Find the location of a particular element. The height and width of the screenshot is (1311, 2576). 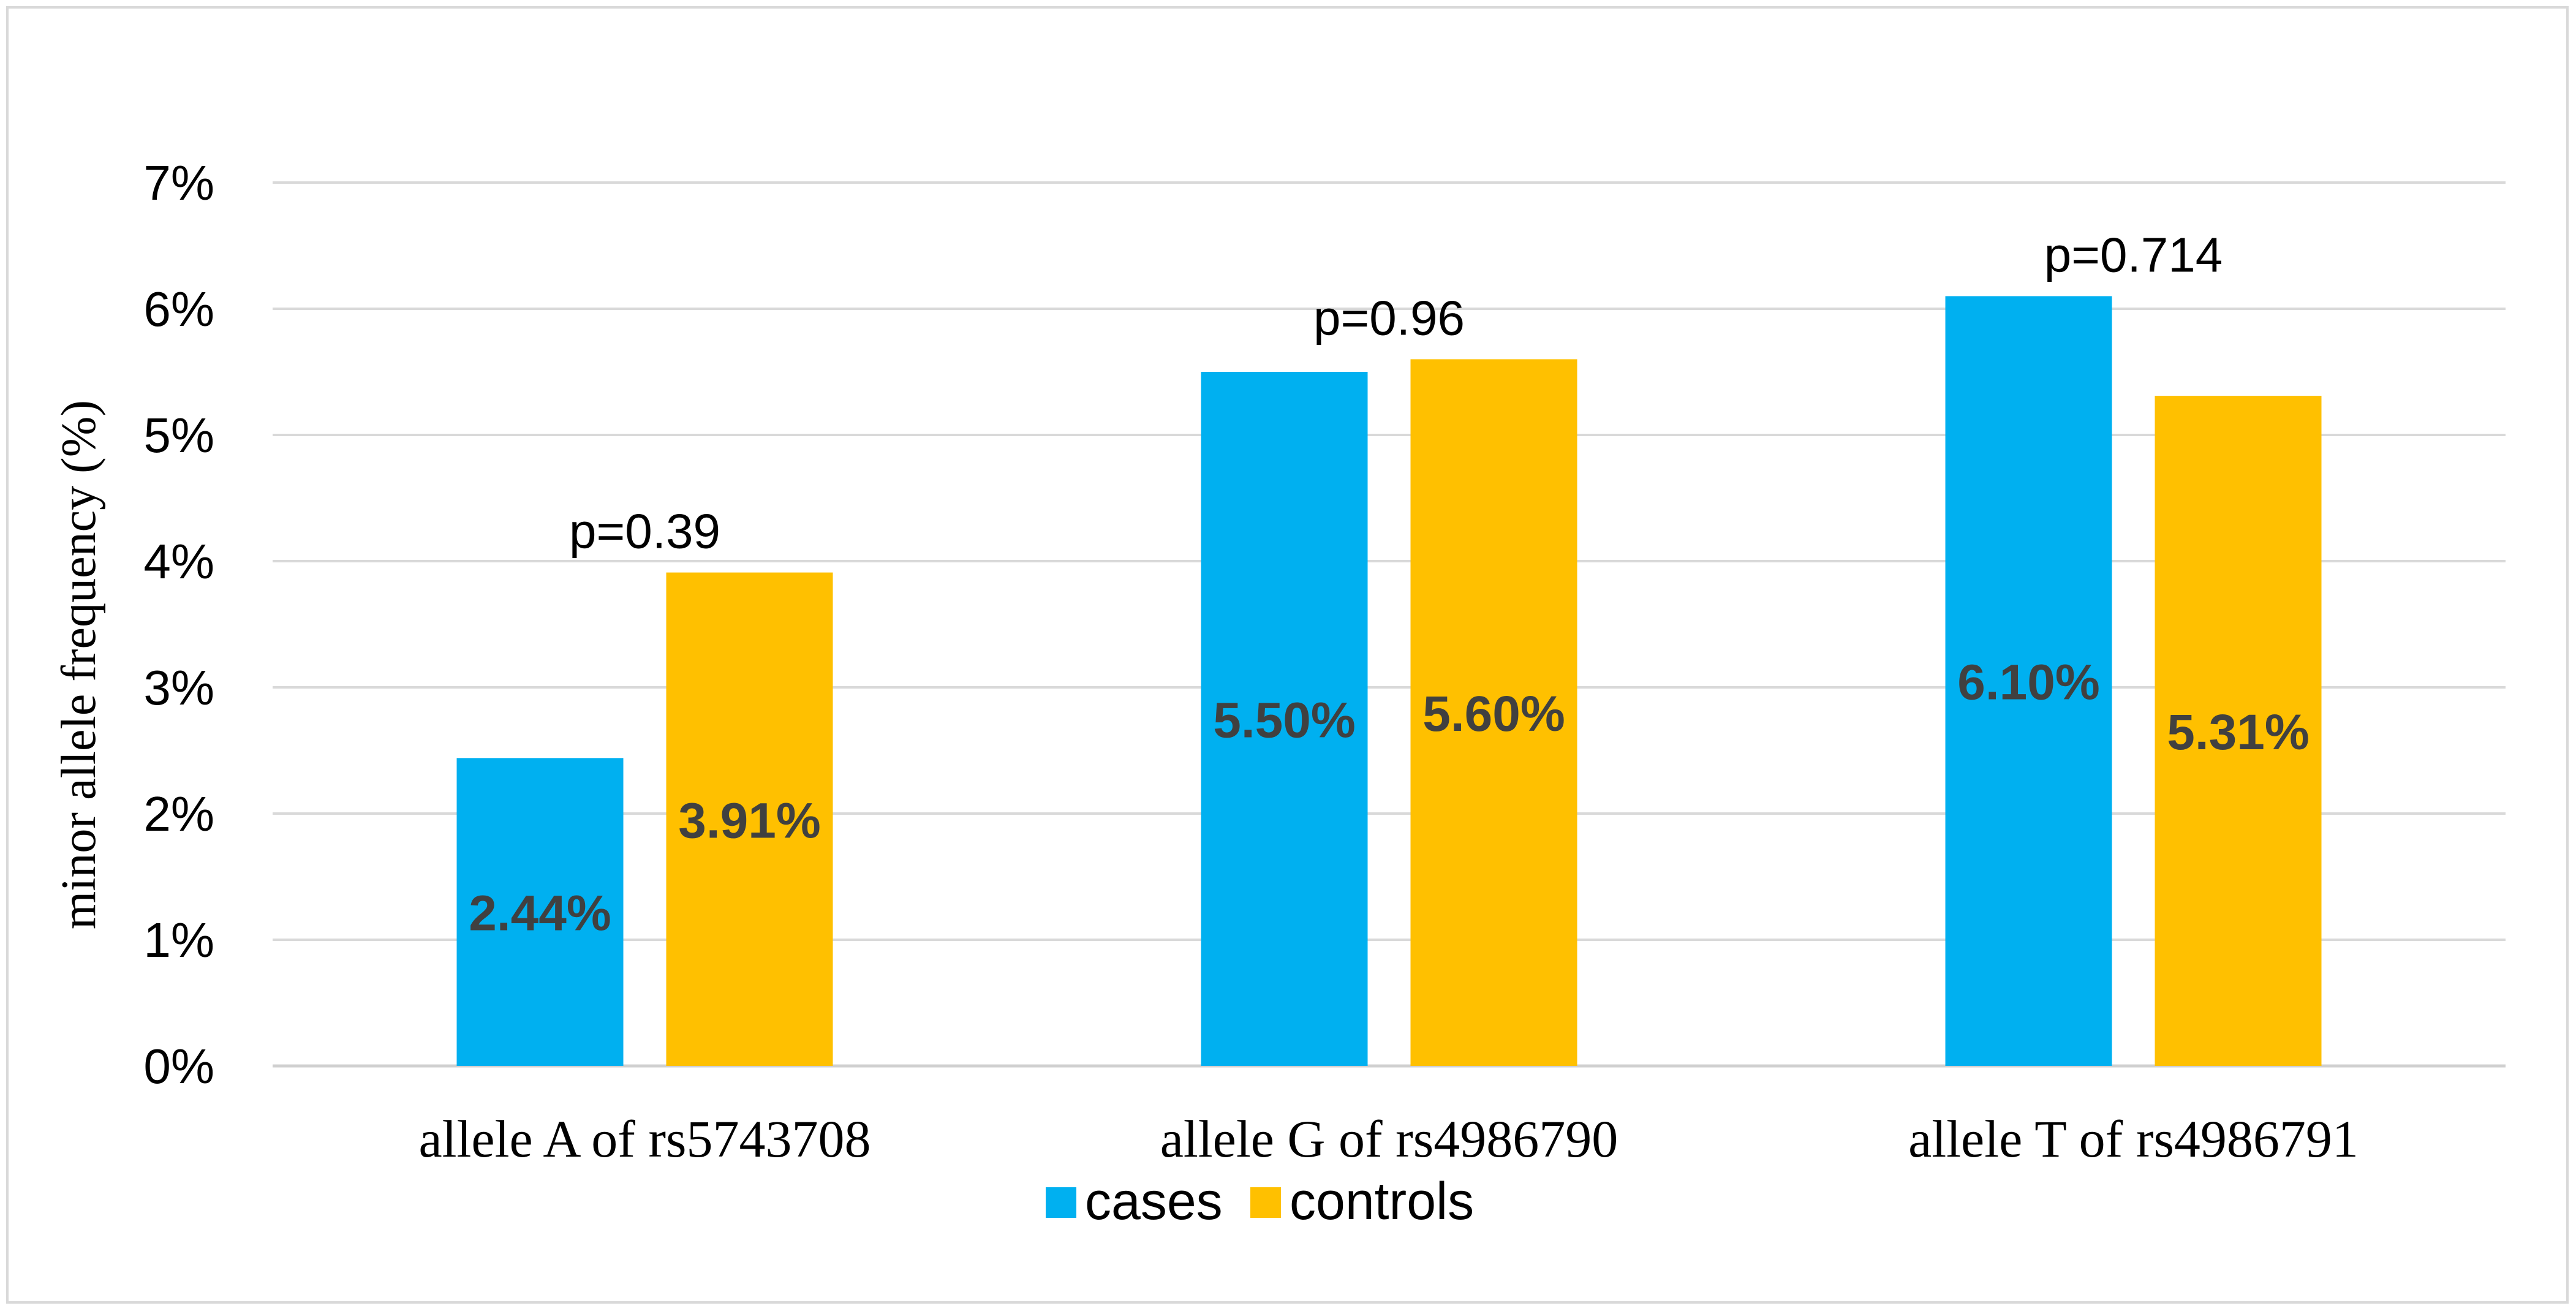

data-label-cases: 6.10% is located at coordinates (2028, 683).